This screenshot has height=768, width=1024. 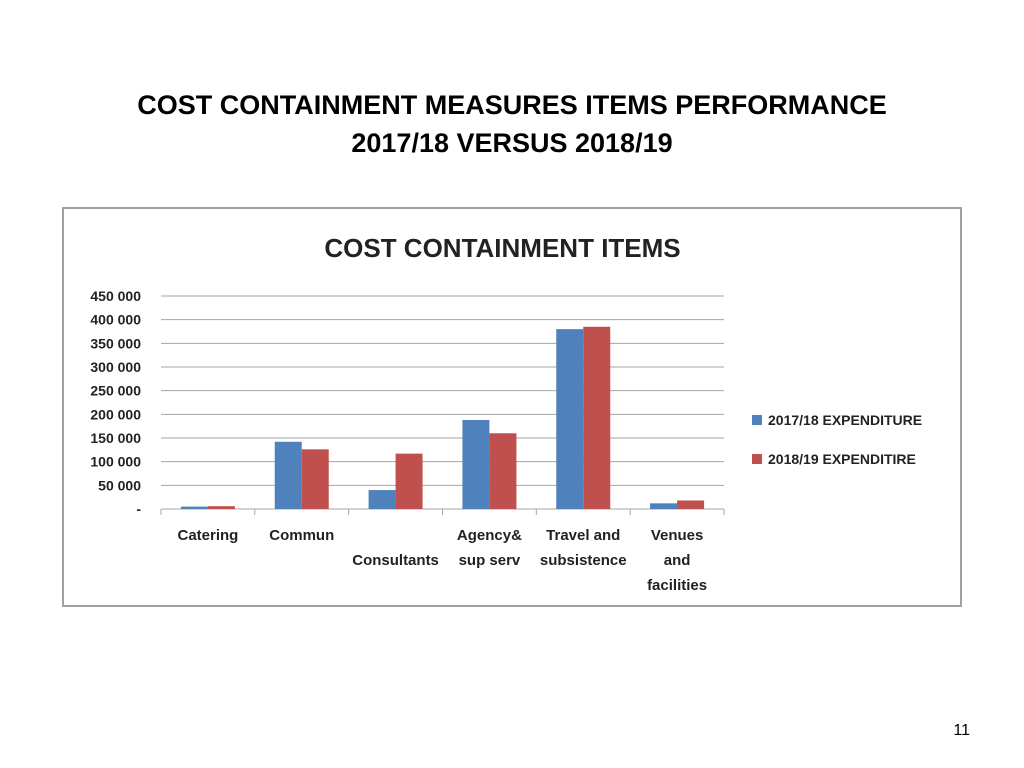 I want to click on legend-item: 2018/19 EXPENDITIRE, so click(x=837, y=459).